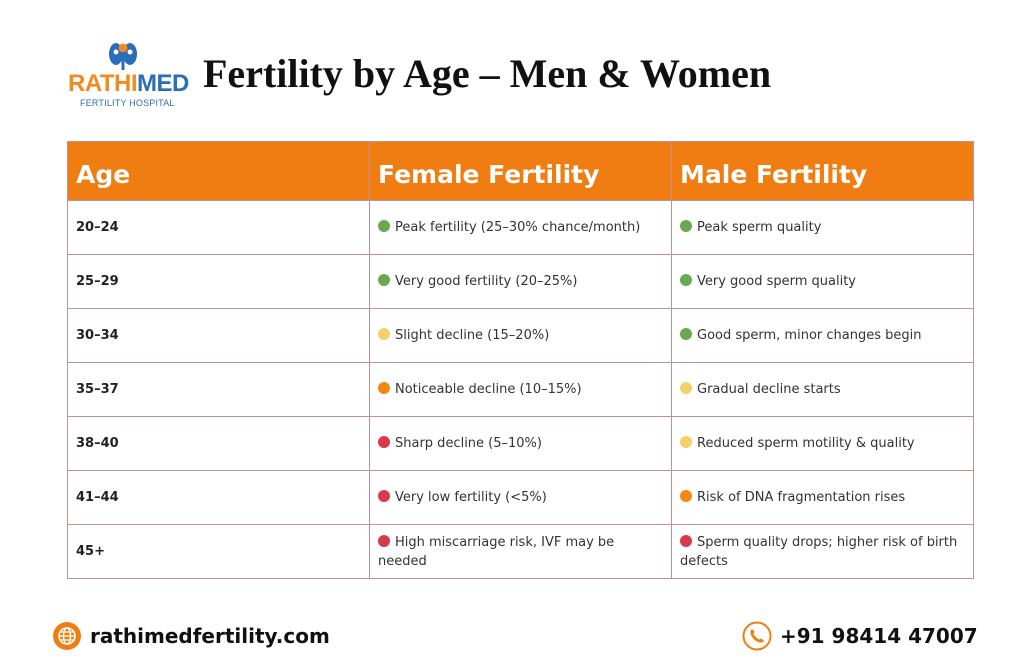 Image resolution: width=1024 pixels, height=670 pixels. Describe the element at coordinates (879, 636) in the screenshot. I see `phone-text: +91 98414 47007` at that location.